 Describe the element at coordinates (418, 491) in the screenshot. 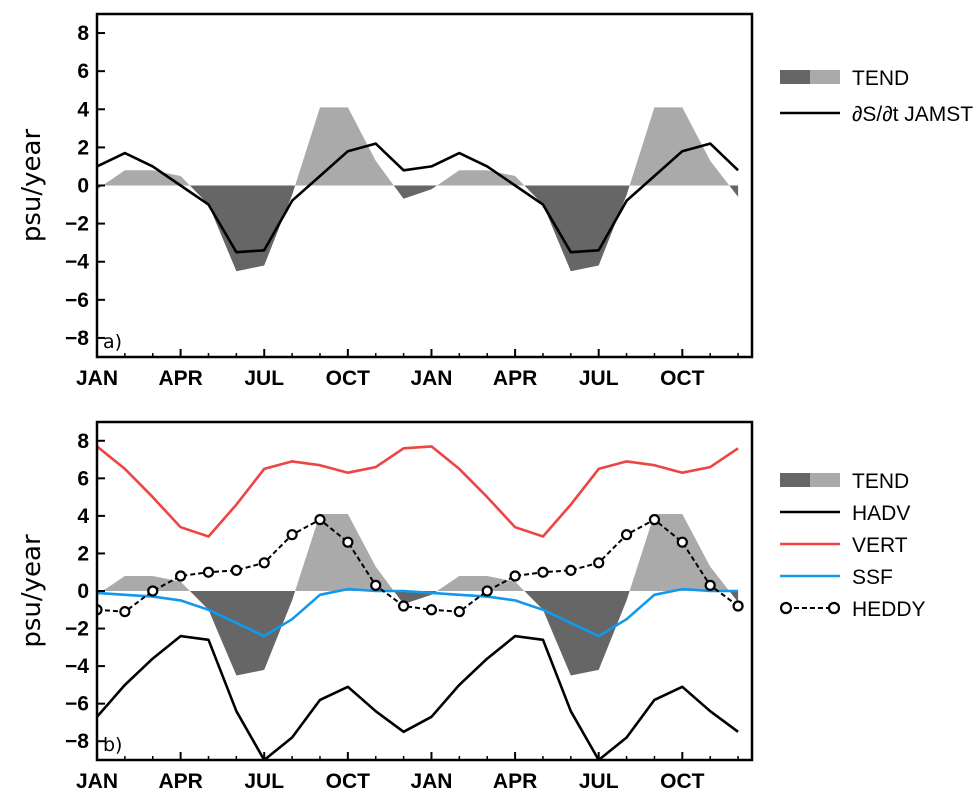

I see `vert-line` at that location.